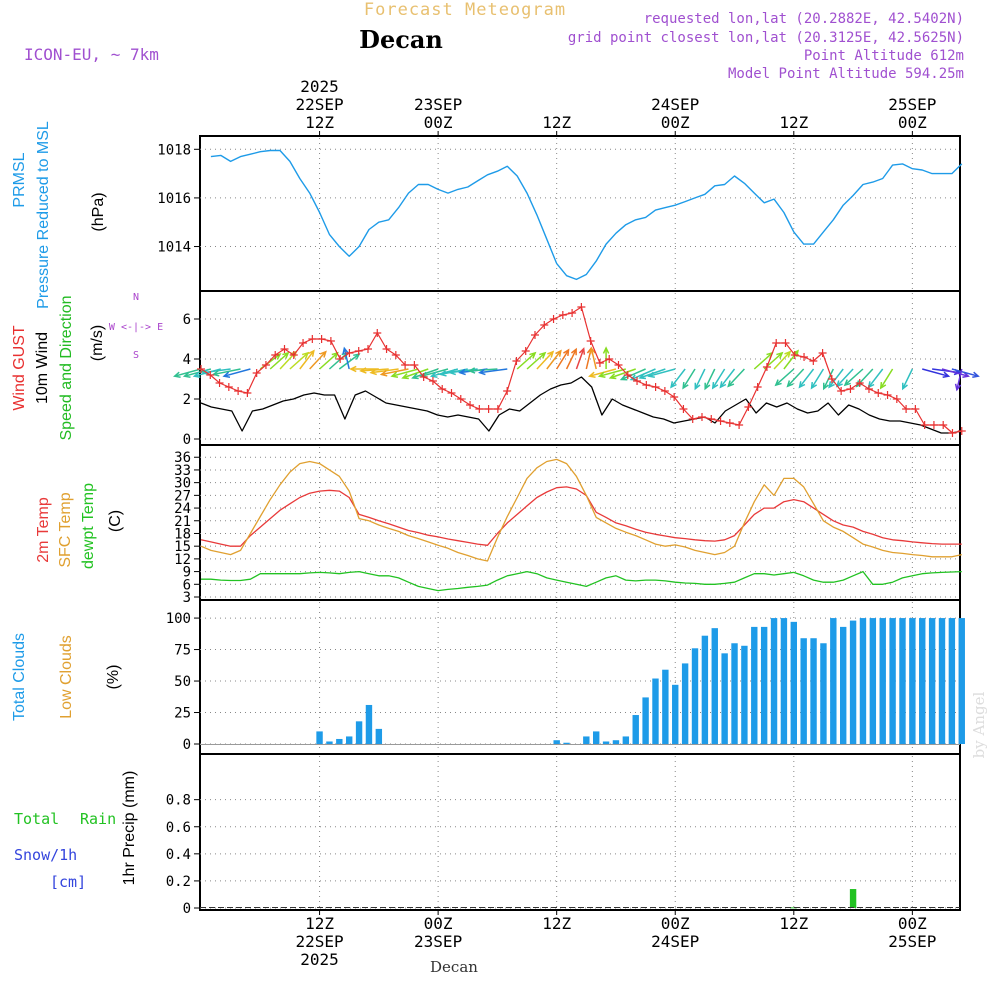  I want to click on bottom-time-label: 12Z, so click(319, 923).